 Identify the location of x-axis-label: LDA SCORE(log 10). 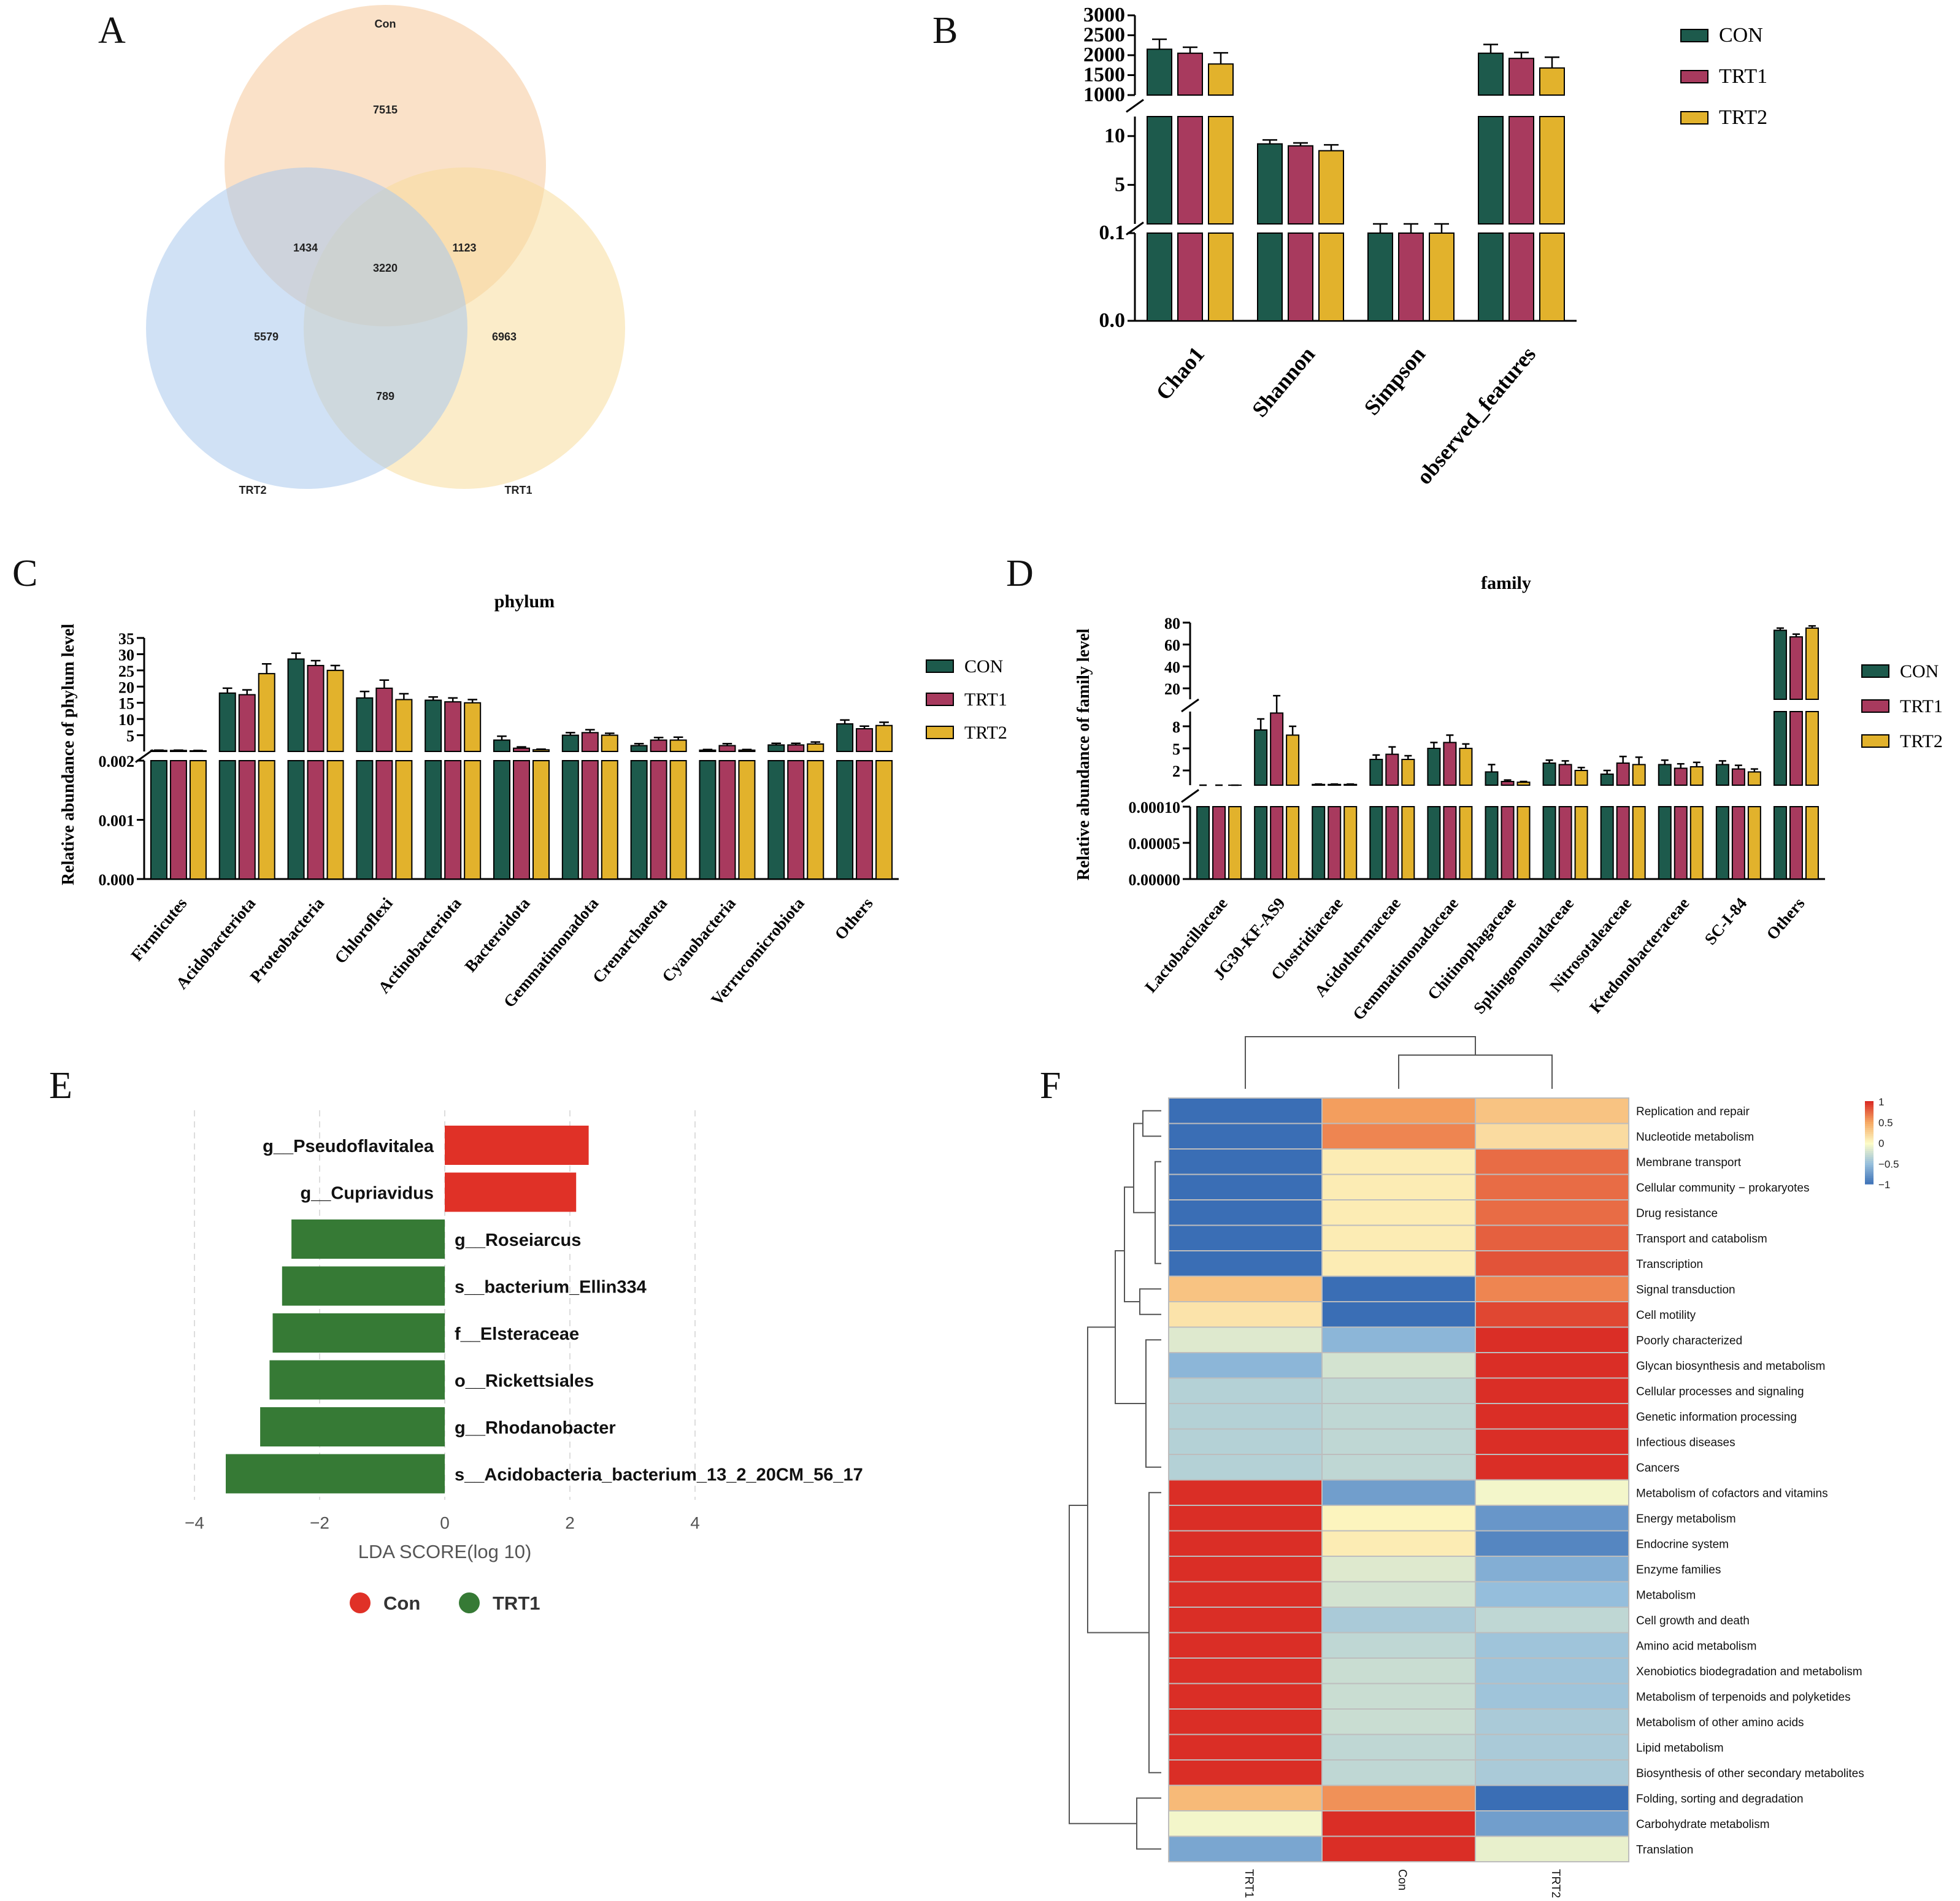
(445, 1551).